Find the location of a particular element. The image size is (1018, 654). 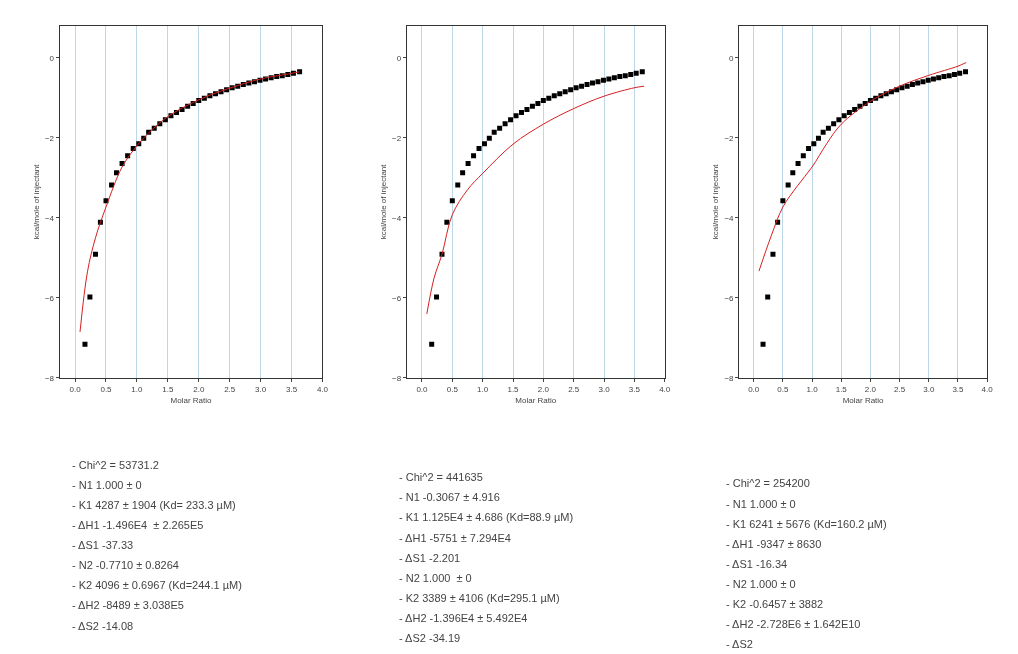

x-tick-label: 3.5 is located at coordinates (958, 389).